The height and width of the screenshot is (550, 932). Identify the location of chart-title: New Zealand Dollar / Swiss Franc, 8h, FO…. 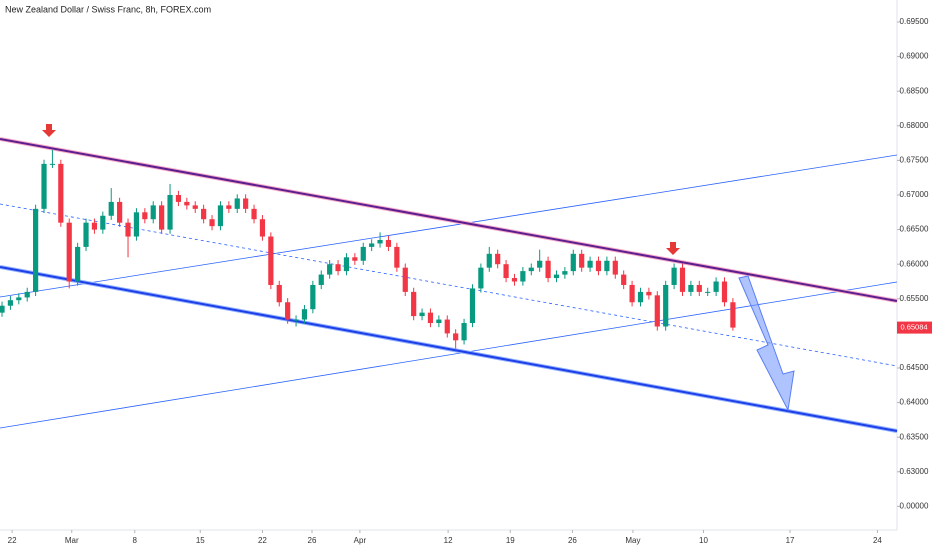
(108, 9).